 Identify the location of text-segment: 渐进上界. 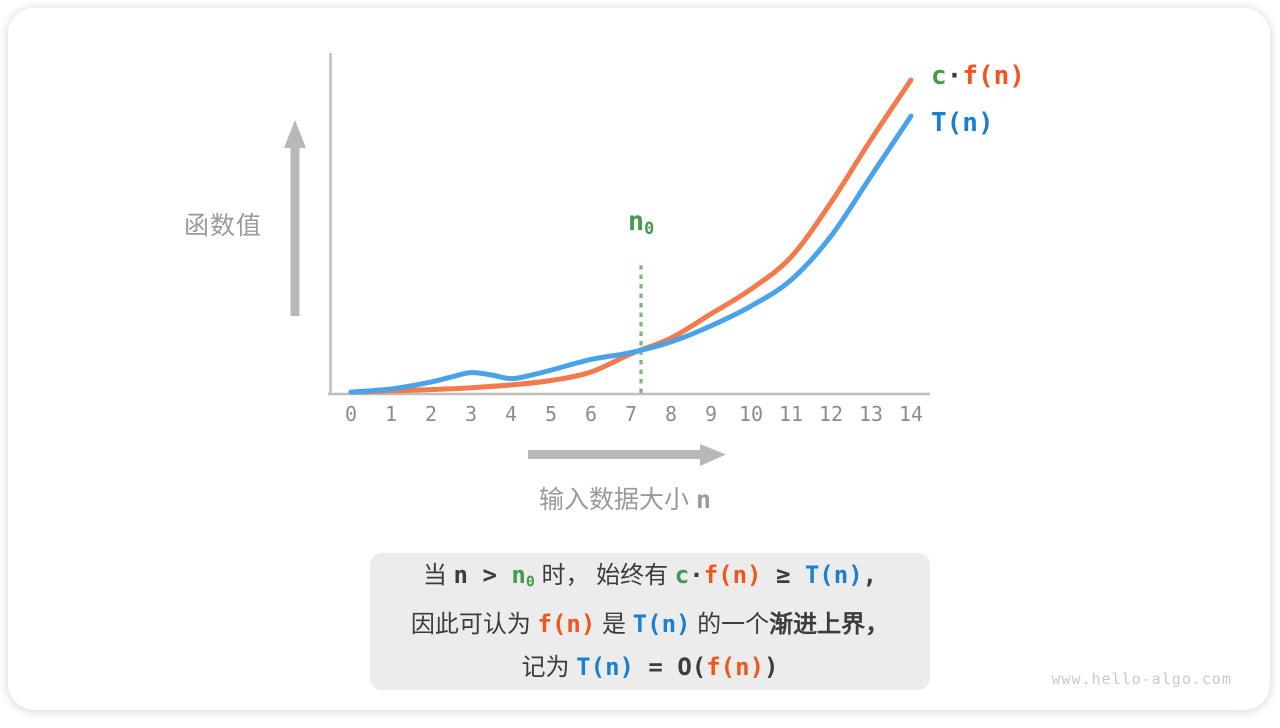
(817, 624).